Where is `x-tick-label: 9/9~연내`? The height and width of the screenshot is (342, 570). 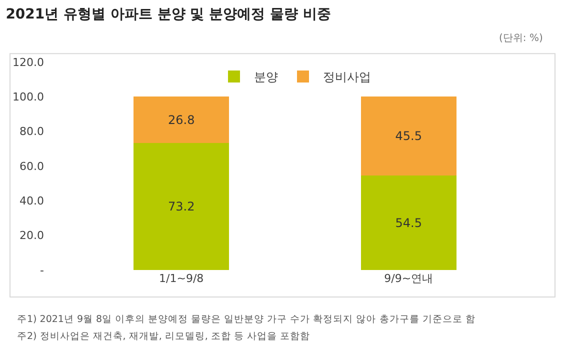 x-tick-label: 9/9~연내 is located at coordinates (409, 278).